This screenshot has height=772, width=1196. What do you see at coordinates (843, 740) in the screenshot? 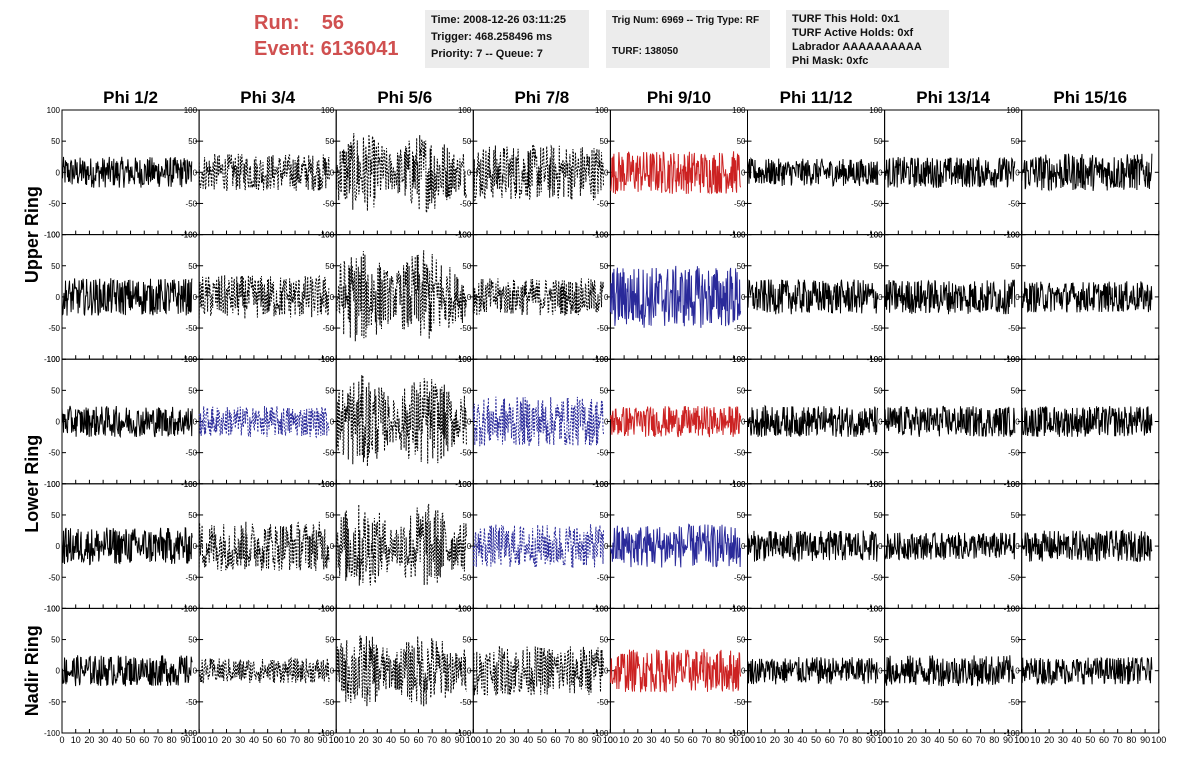
I see `x-tick-label: 70` at bounding box center [843, 740].